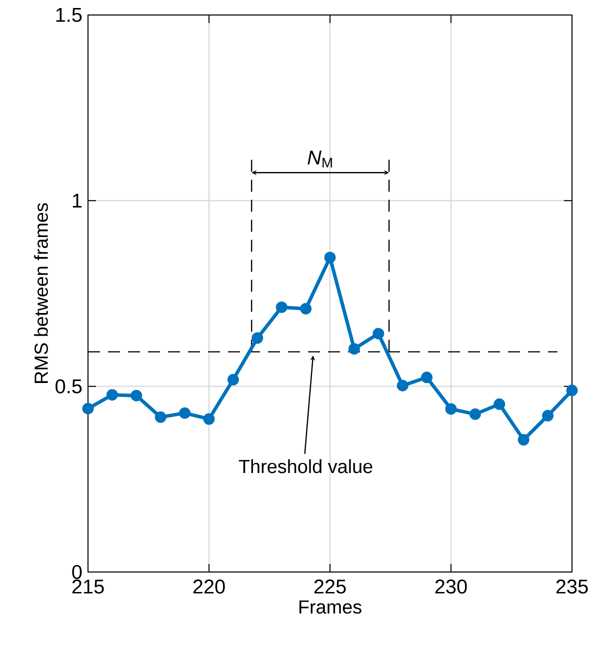  What do you see at coordinates (320, 159) in the screenshot?
I see `annotation: N$_{M}$` at bounding box center [320, 159].